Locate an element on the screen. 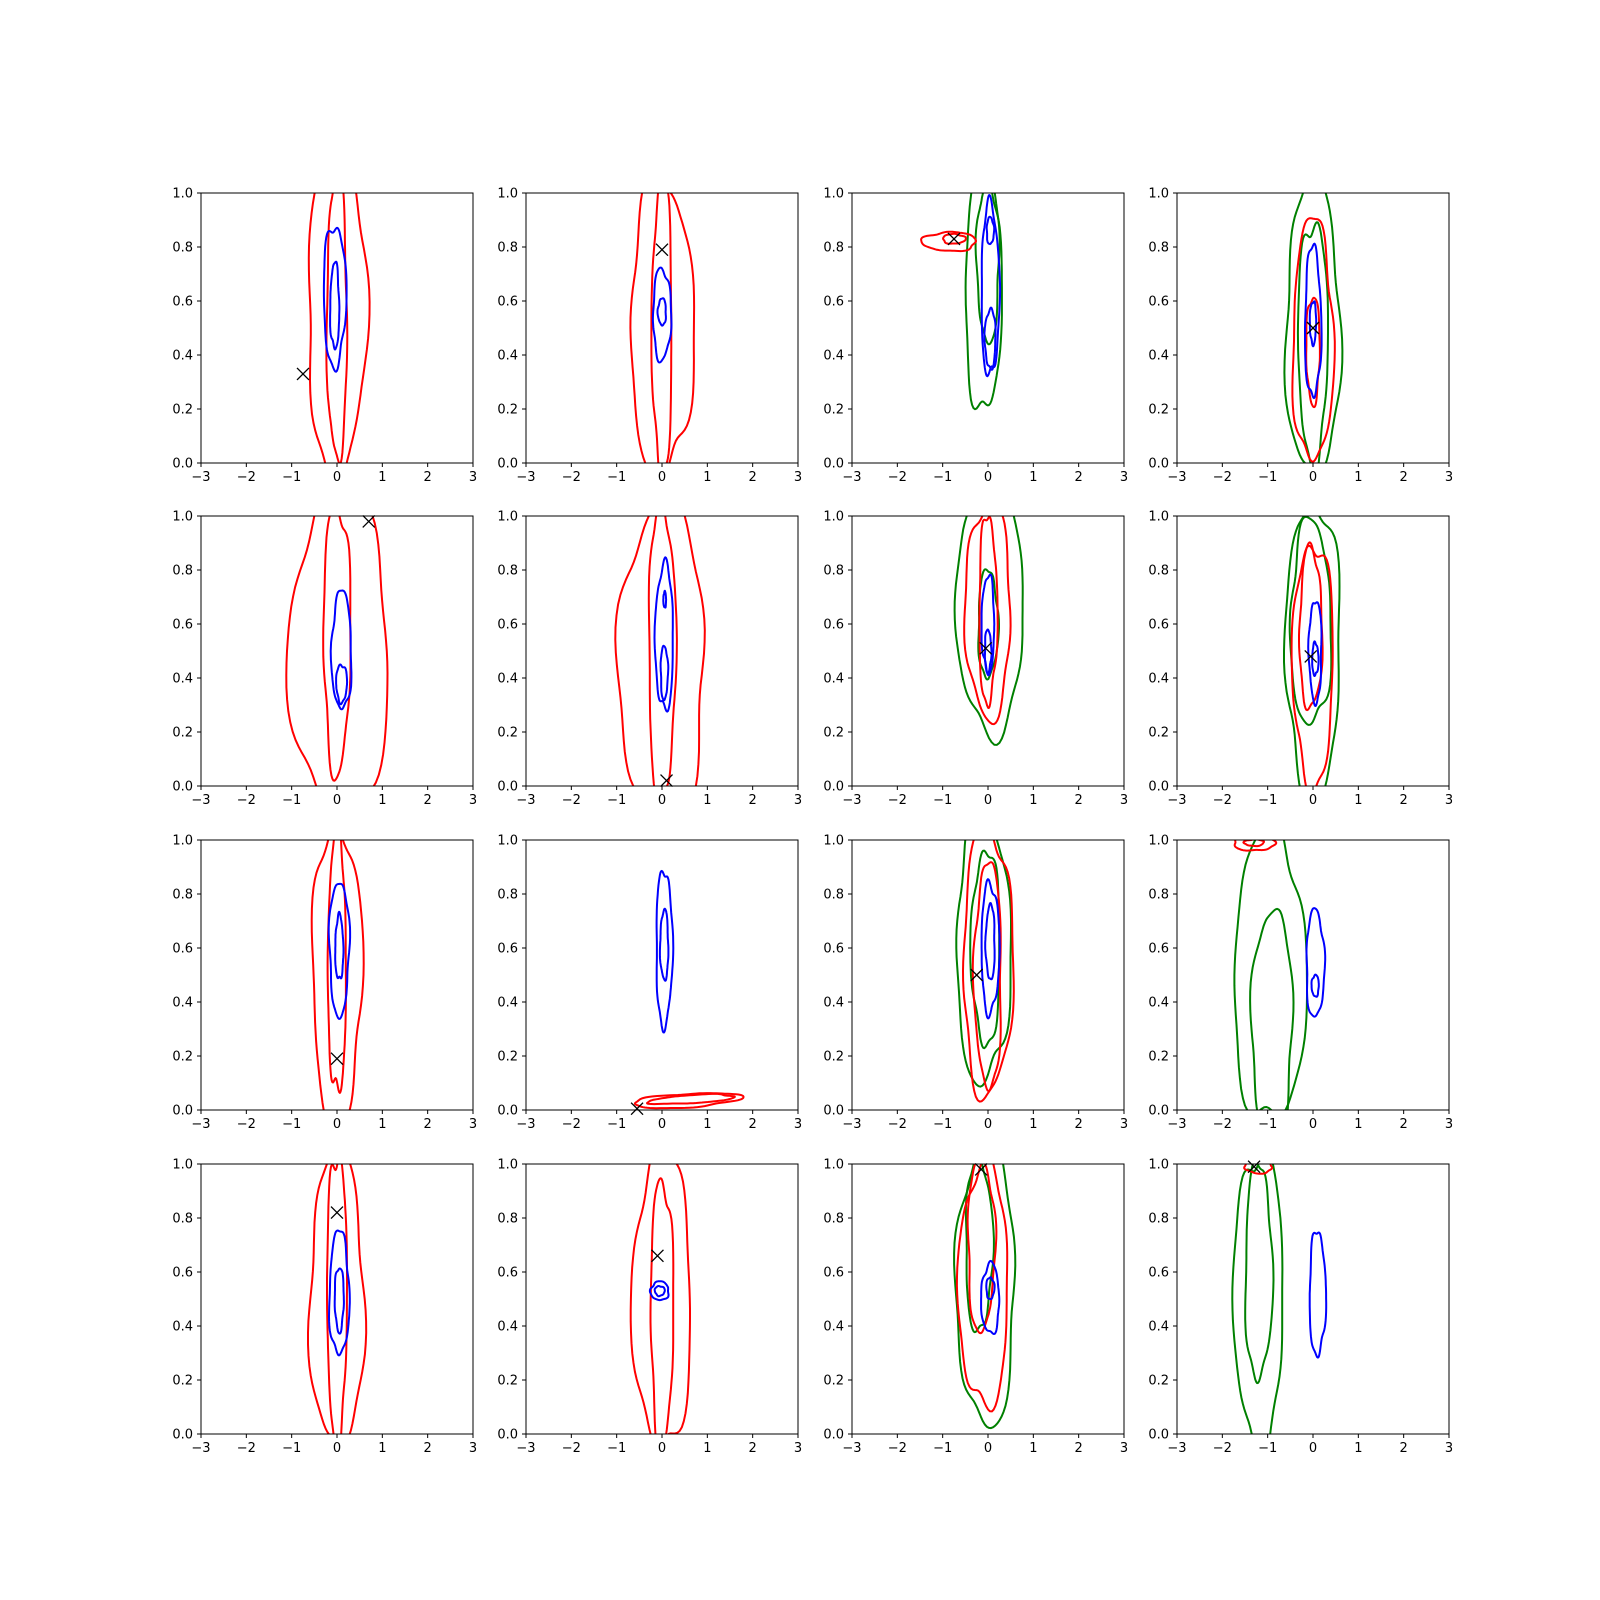 The image size is (1600, 1600). subplot-3-4: −3 −2 −1 0 1 2 3 0.0 0.2 0.4 0.6 0.8 1.0 is located at coordinates (1300, 983).